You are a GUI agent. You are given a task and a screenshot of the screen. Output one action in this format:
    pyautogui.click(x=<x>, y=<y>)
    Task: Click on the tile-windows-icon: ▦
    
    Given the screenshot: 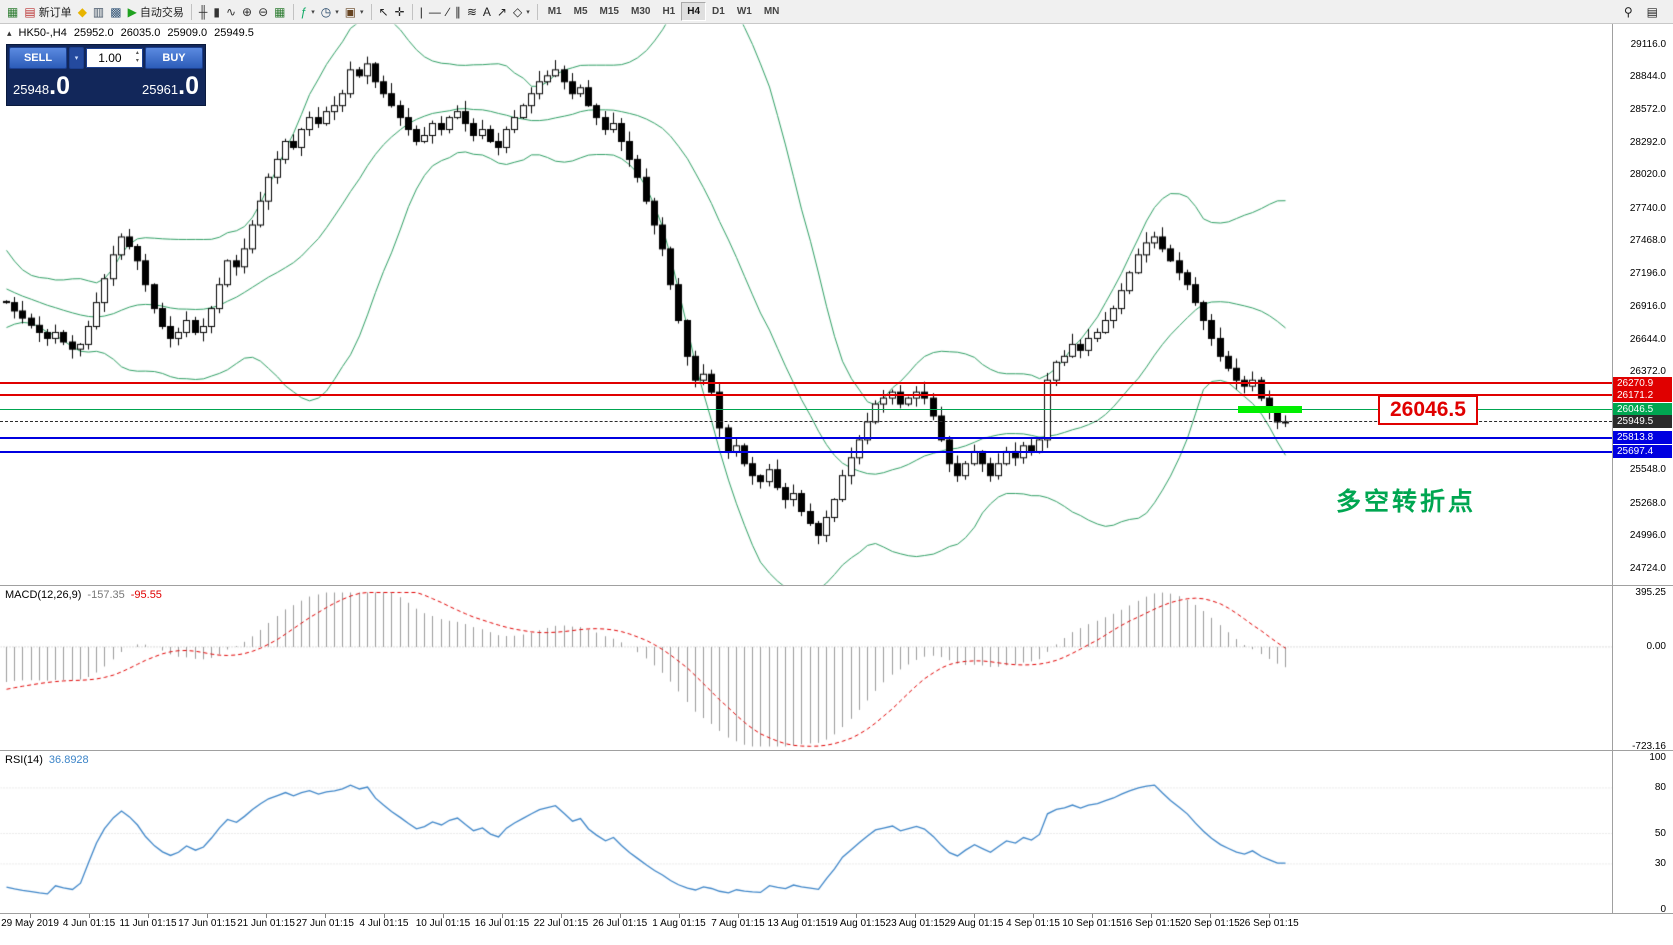 What is the action you would take?
    pyautogui.click(x=280, y=11)
    